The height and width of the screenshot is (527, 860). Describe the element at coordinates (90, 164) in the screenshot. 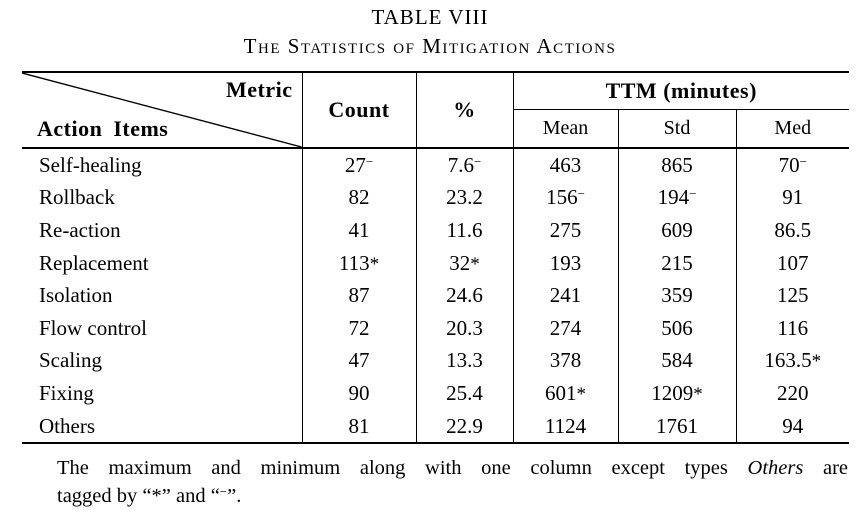

I see `action-cell: Self-healing` at that location.